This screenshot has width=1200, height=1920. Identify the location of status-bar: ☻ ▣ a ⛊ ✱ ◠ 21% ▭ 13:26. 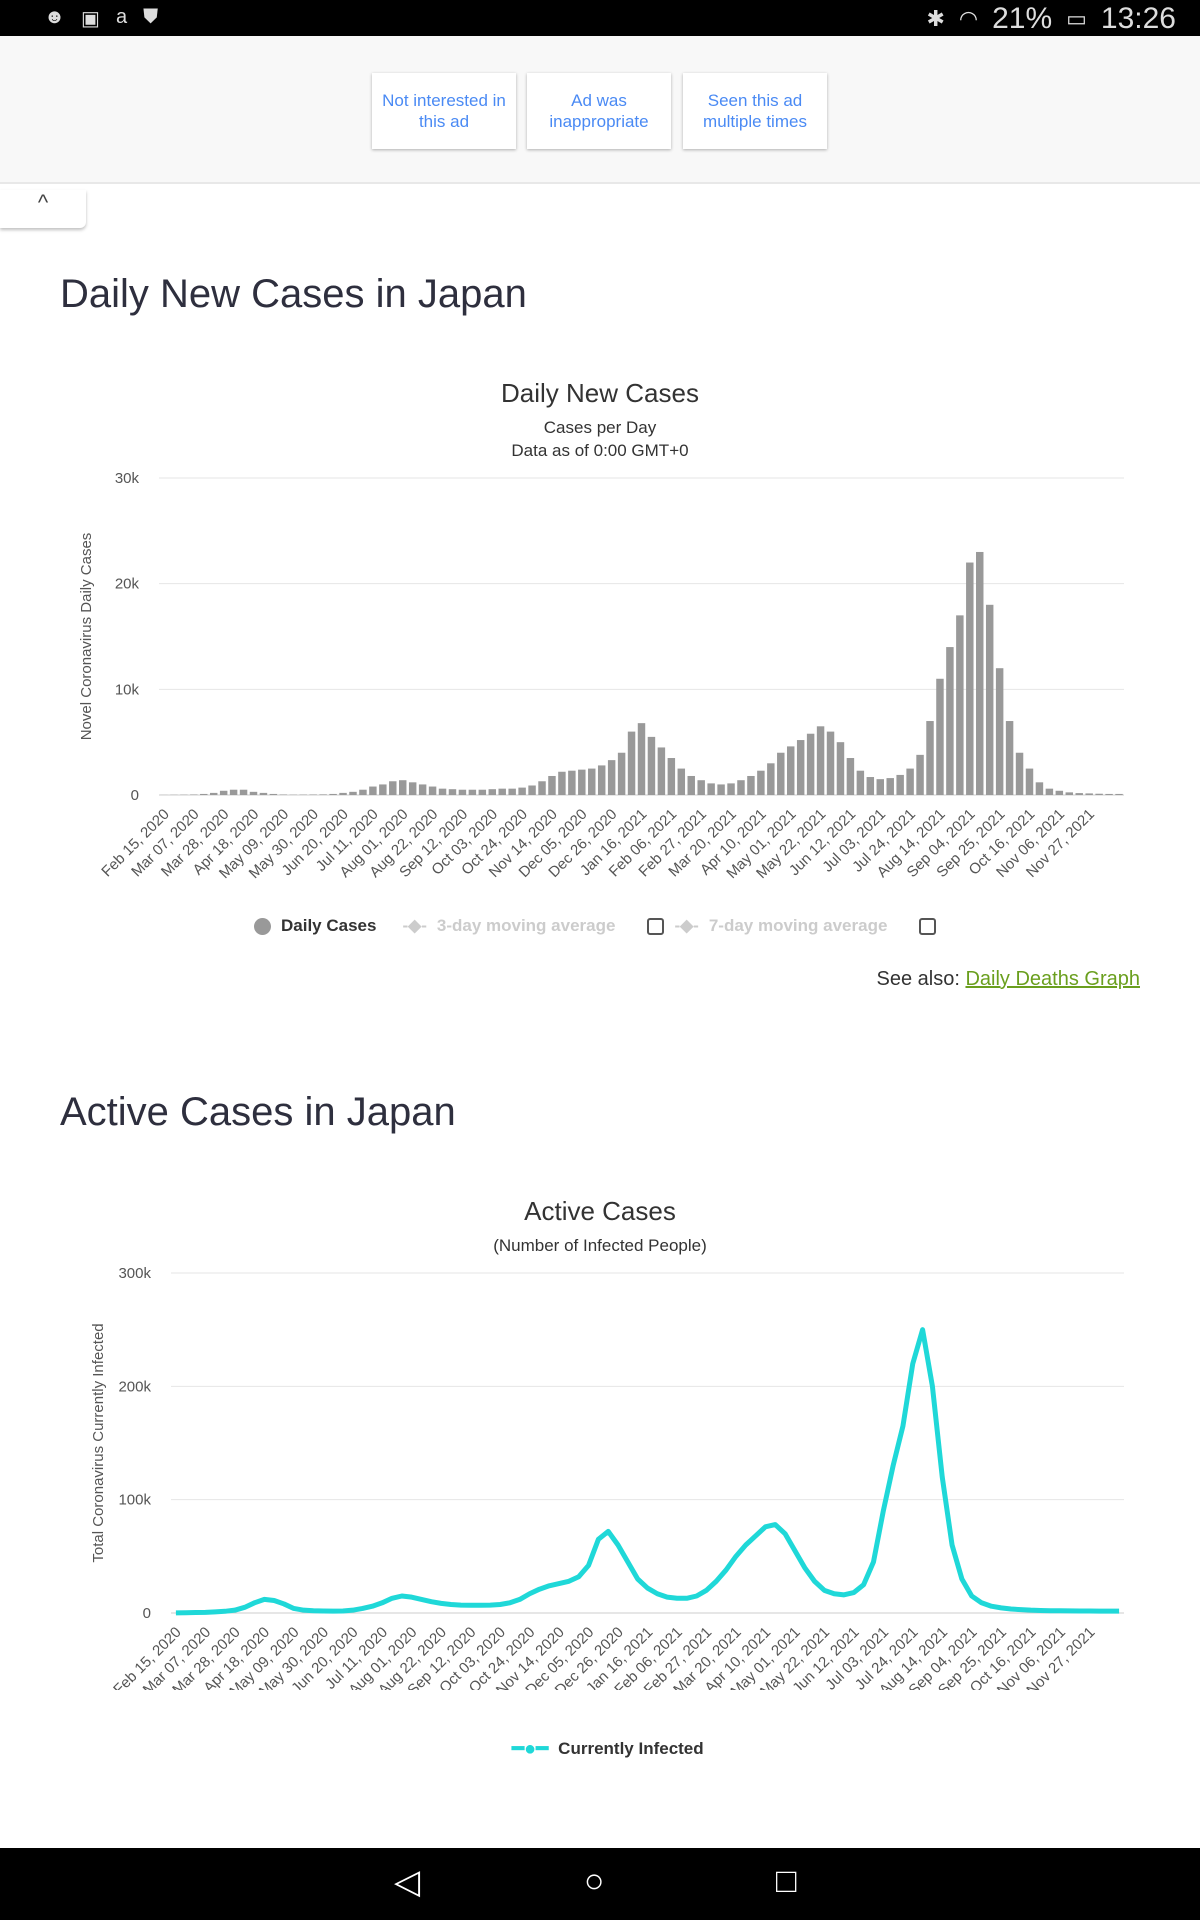
(600, 18).